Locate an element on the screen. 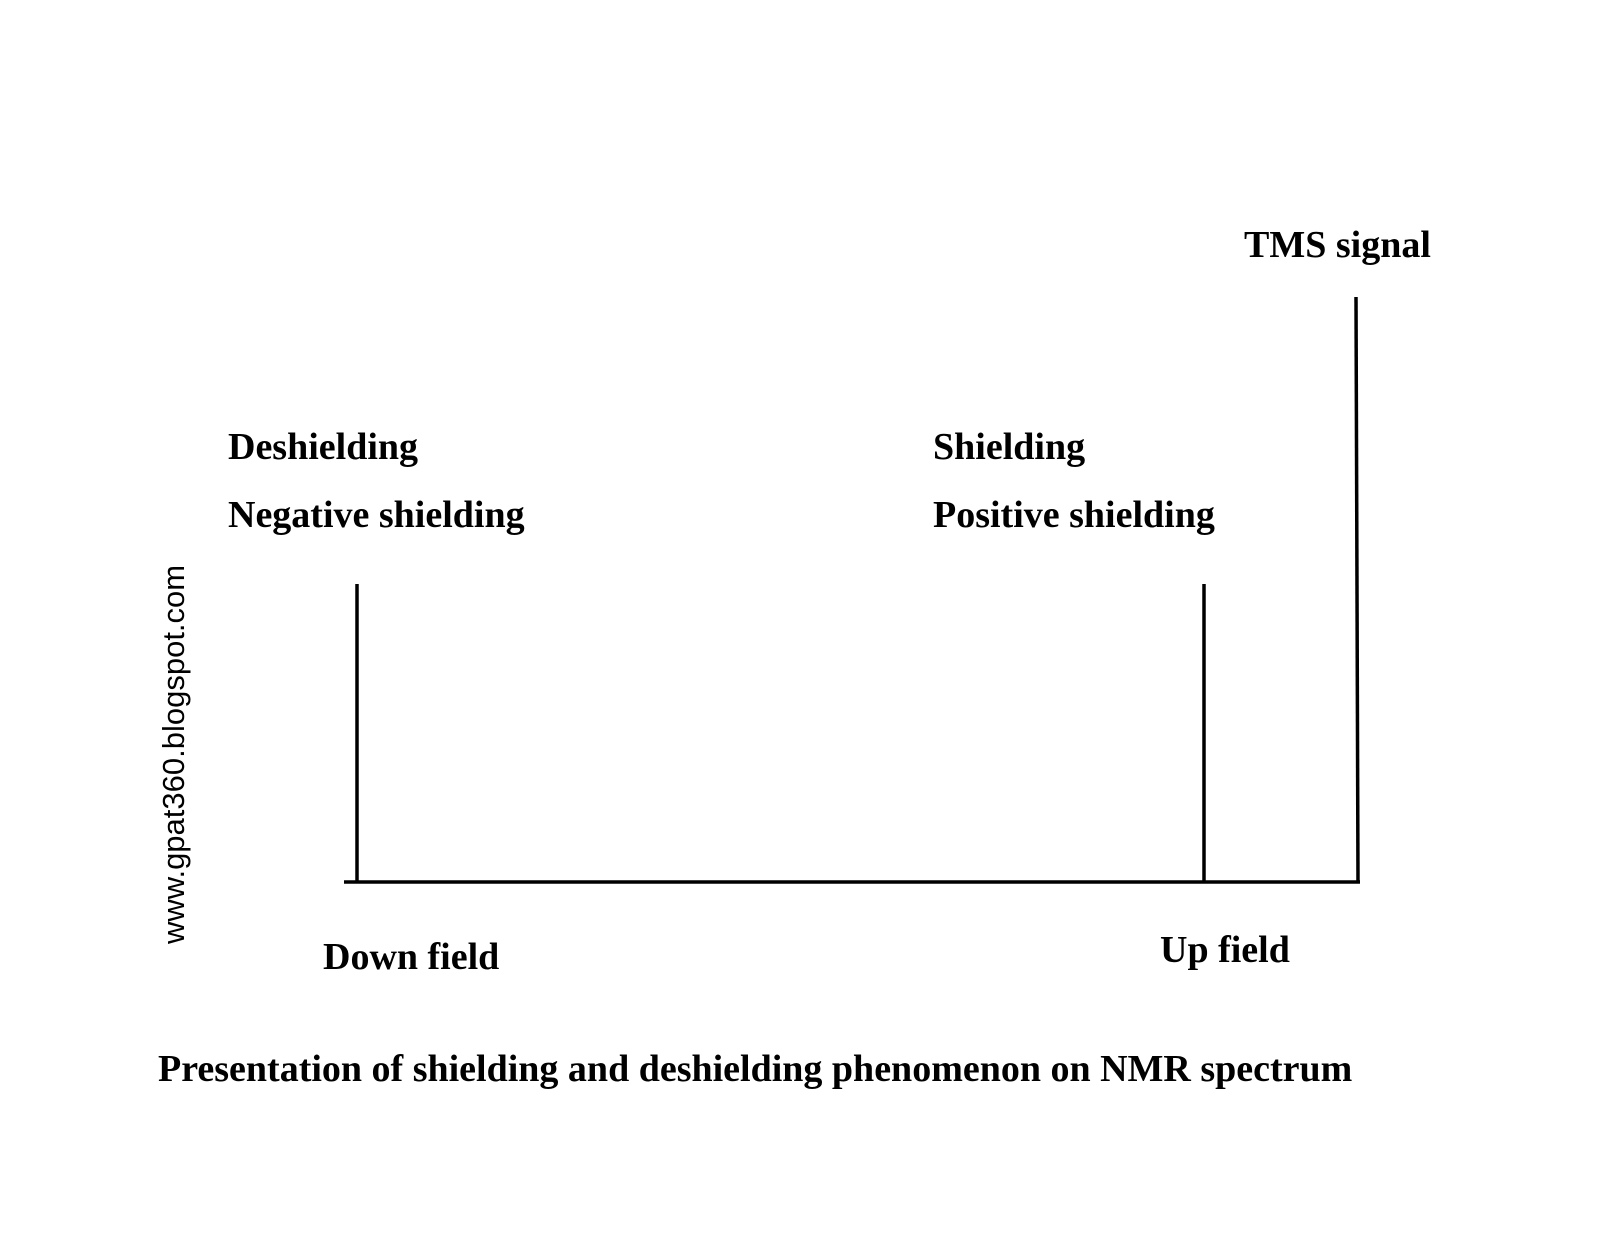  negative-shielding-label: Negative shielding is located at coordinates (376, 515).